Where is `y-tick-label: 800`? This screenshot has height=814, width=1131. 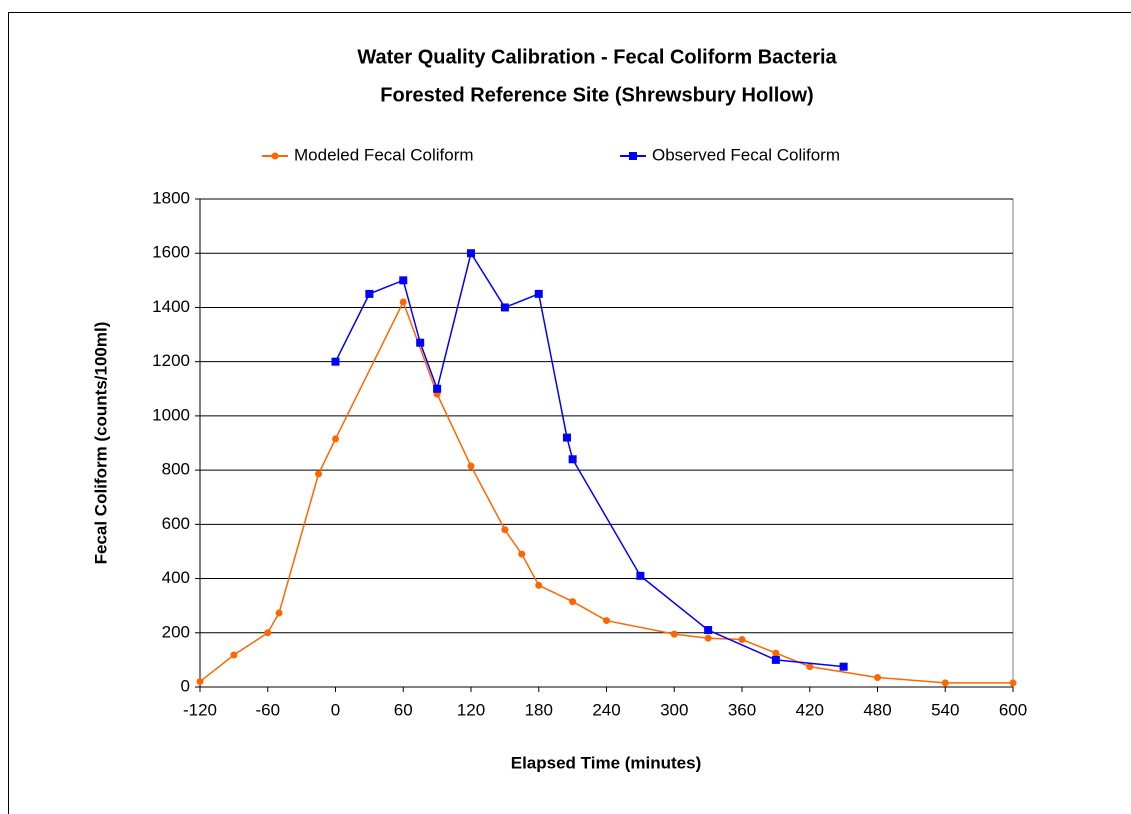
y-tick-label: 800 is located at coordinates (176, 469).